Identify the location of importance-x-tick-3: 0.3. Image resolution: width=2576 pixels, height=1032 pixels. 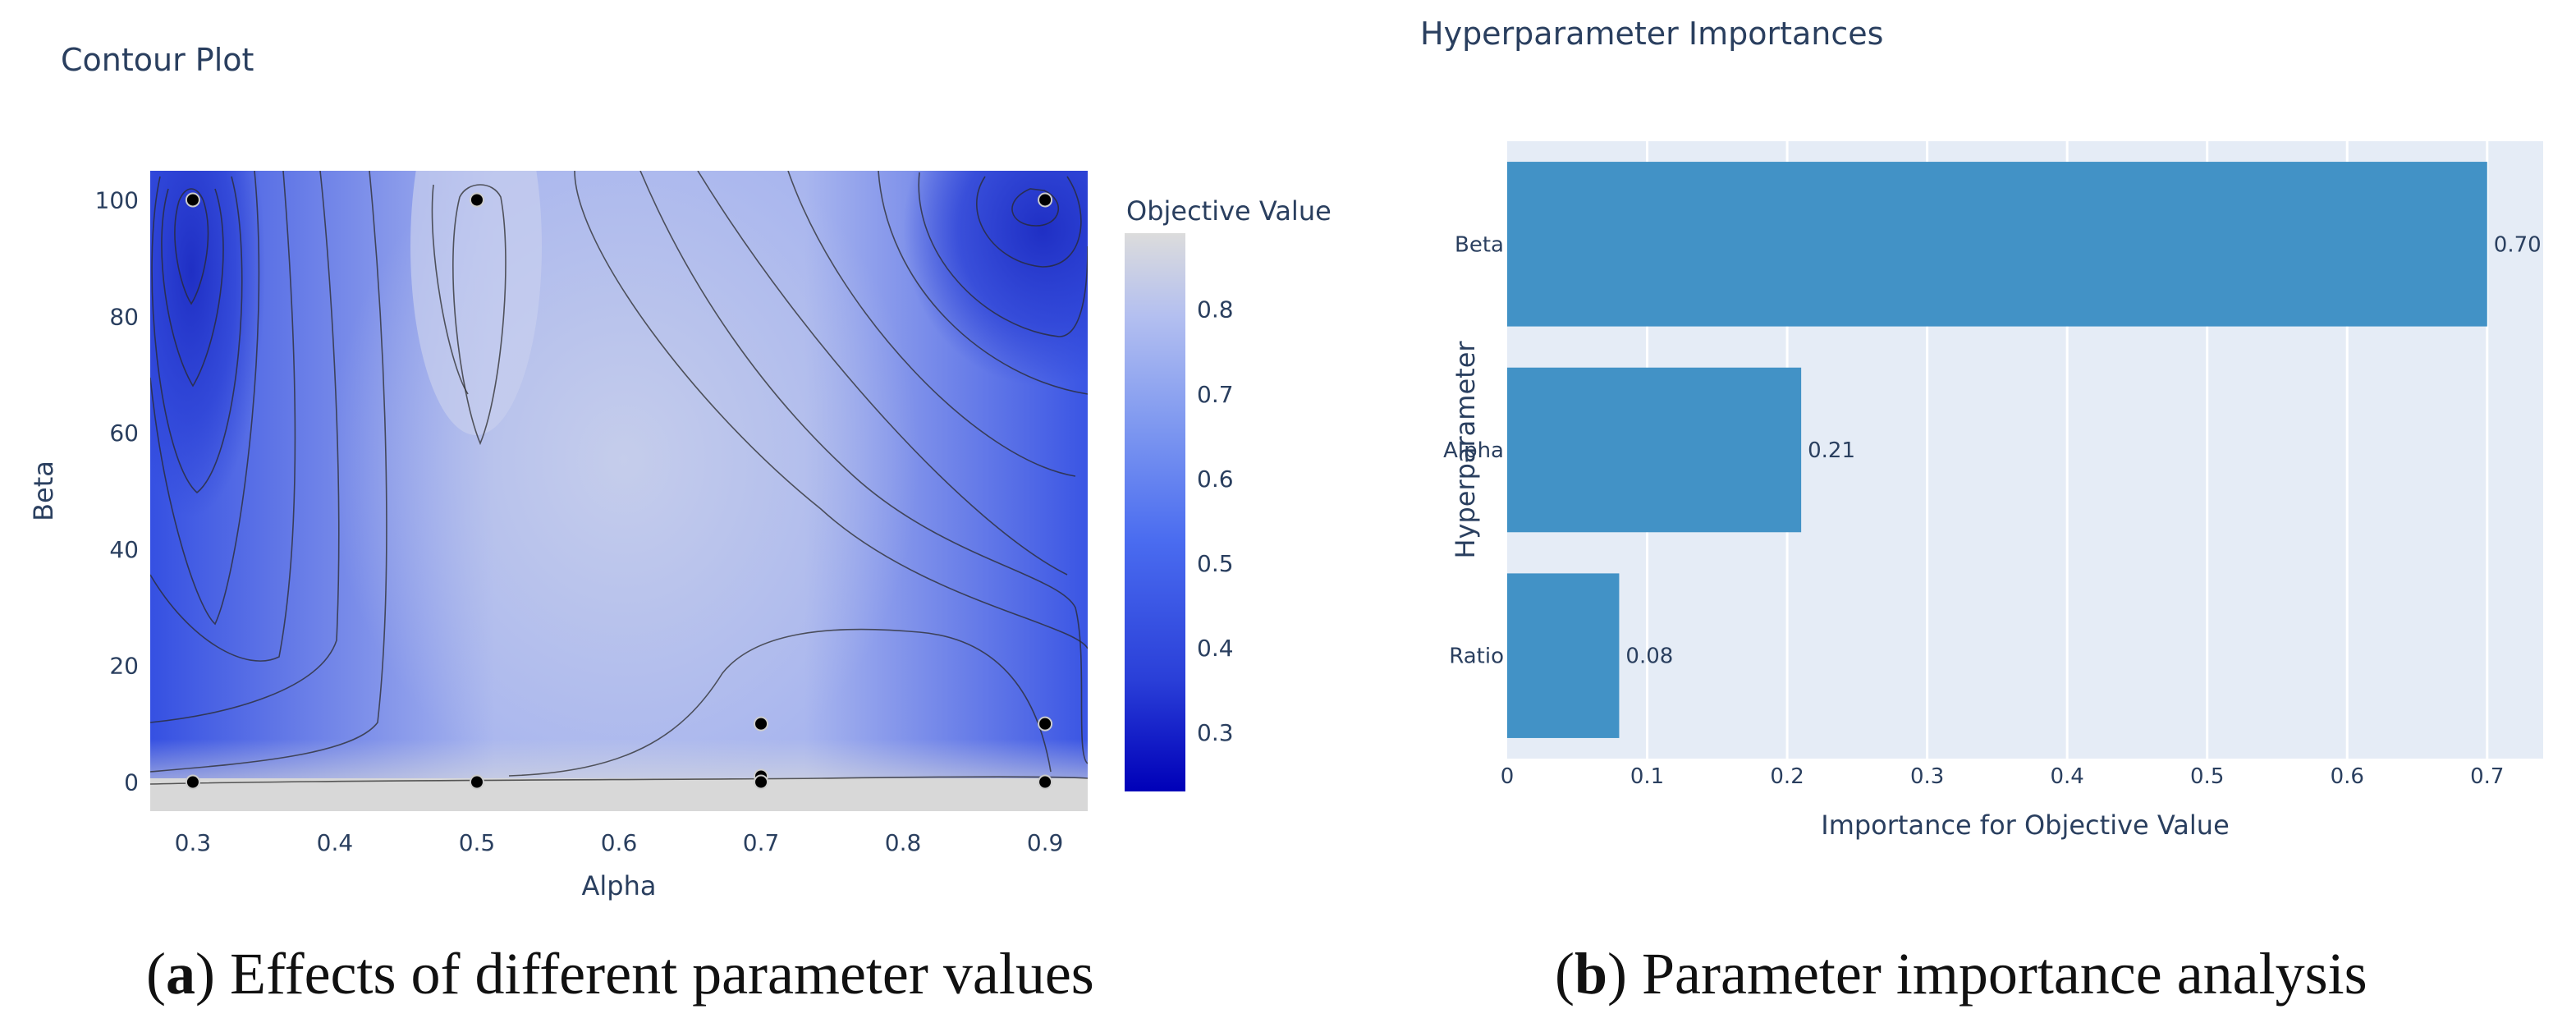
(1927, 776).